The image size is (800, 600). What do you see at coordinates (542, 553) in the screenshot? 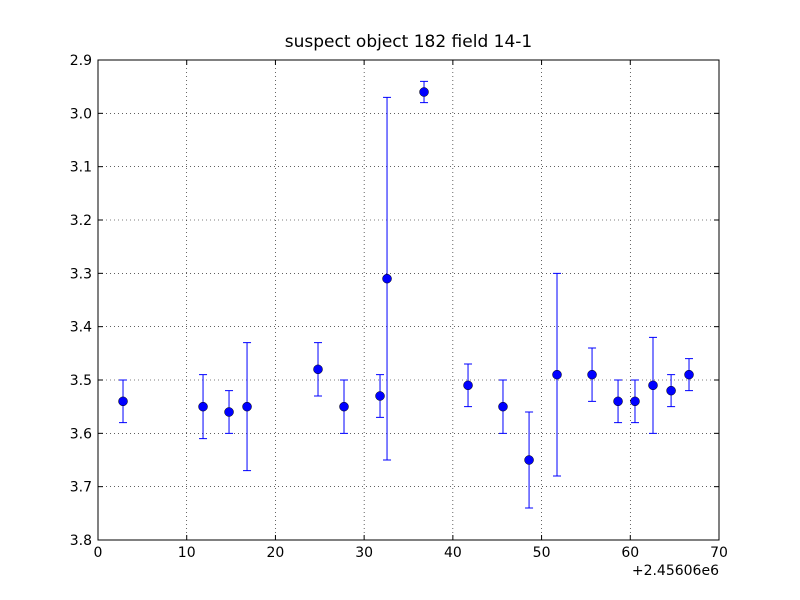
I see `x-tick-label: 50` at bounding box center [542, 553].